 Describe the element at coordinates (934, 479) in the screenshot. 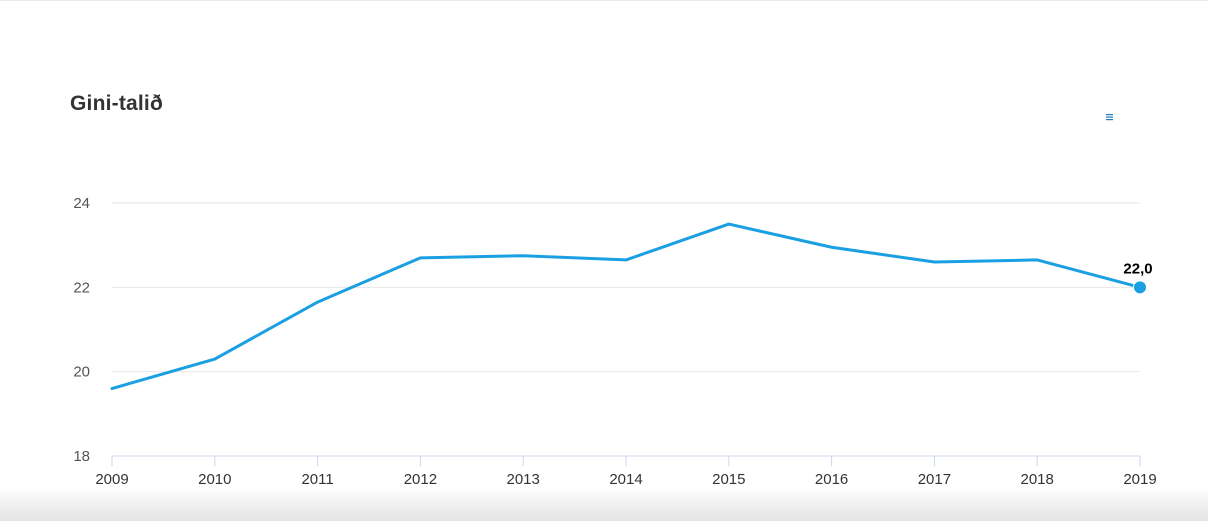

I see `x-tick-label: 2017` at that location.